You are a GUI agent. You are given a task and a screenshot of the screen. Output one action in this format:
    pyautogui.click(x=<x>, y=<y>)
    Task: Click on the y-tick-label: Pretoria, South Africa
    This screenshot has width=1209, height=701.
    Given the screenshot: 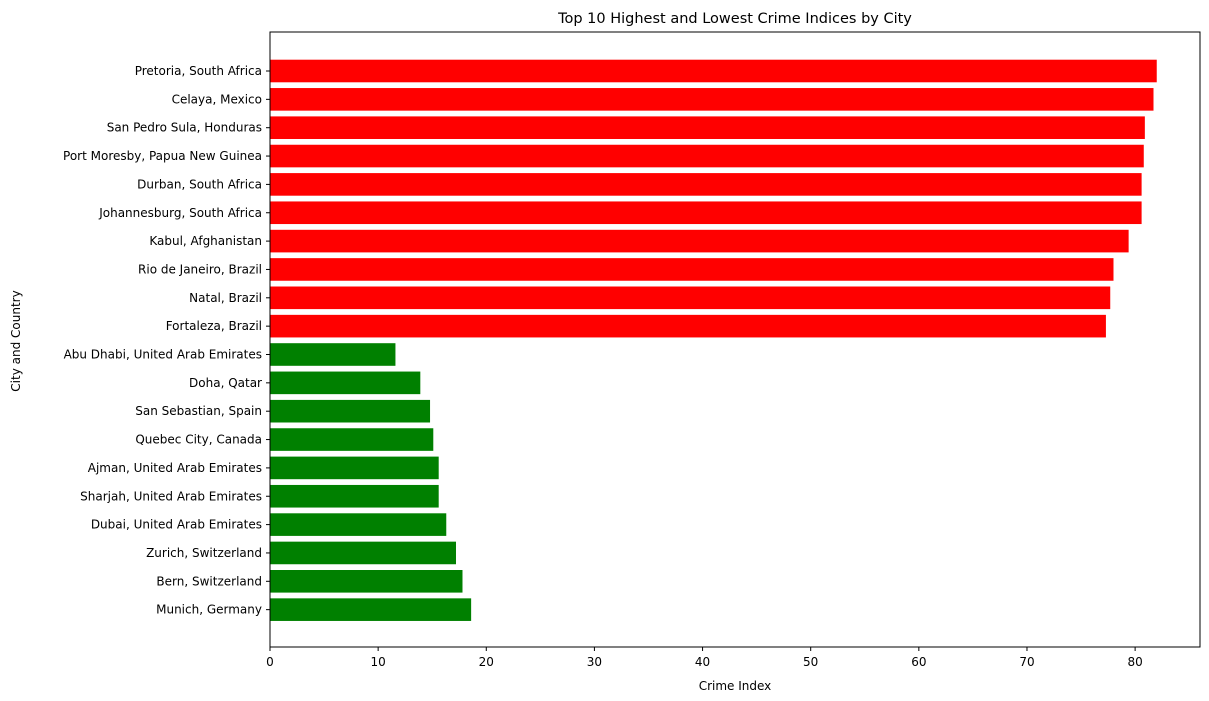 What is the action you would take?
    pyautogui.click(x=198, y=71)
    